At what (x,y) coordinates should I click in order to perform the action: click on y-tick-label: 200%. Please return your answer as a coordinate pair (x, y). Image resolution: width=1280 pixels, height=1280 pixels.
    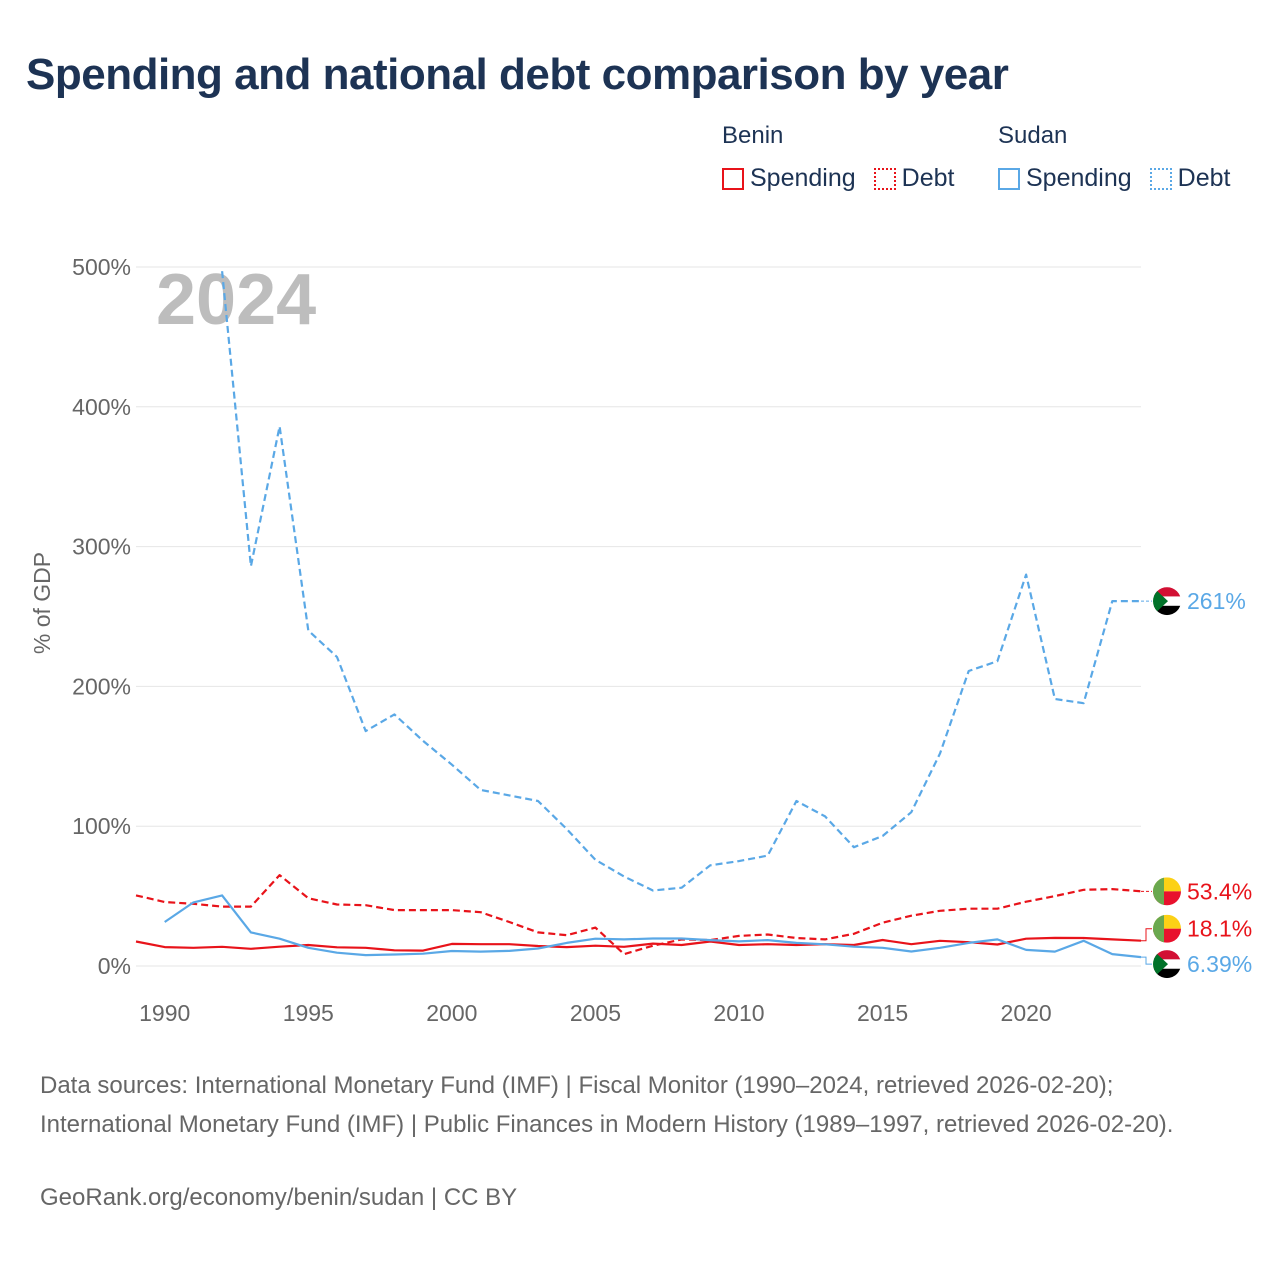
    Looking at the image, I should click on (101, 686).